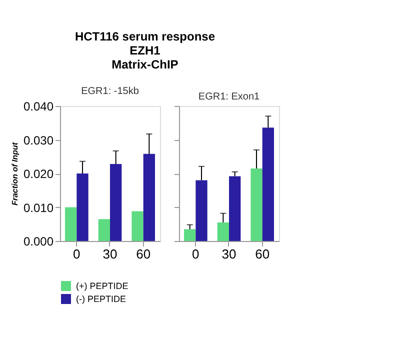 This screenshot has height=355, width=400. I want to click on y-tick-label: 0.040, so click(38, 107).